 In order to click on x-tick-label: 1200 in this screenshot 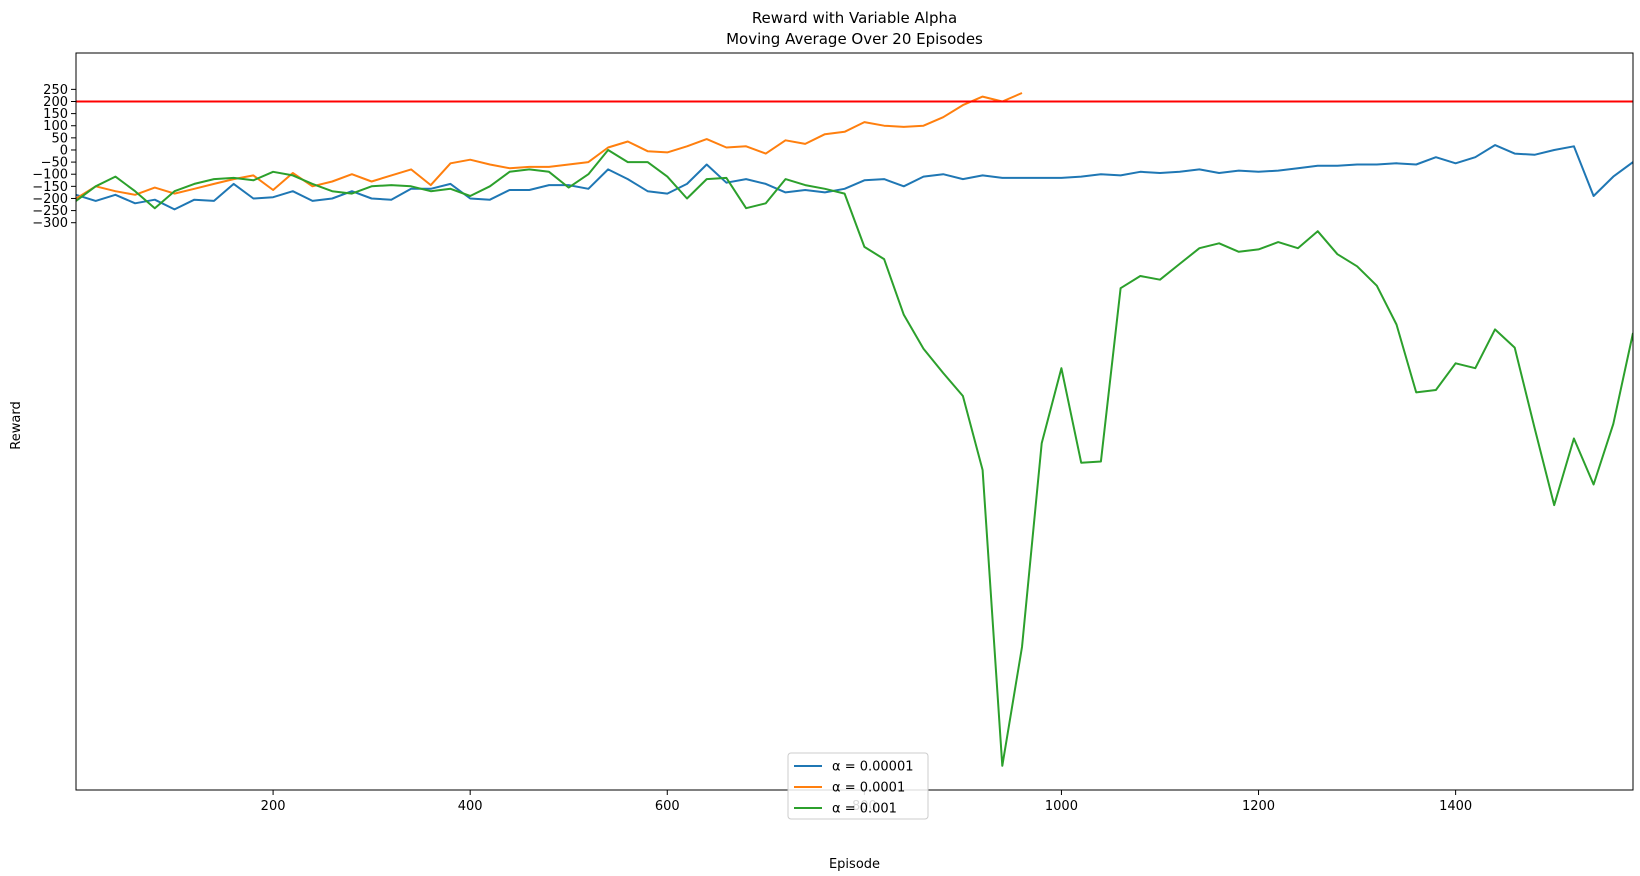, I will do `click(1258, 806)`.